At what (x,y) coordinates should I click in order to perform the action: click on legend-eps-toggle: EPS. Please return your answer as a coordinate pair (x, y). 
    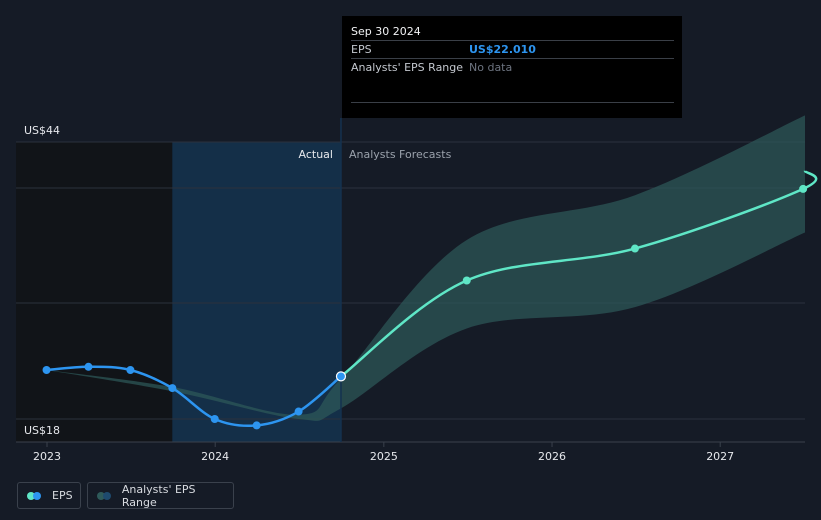
    Looking at the image, I should click on (49, 495).